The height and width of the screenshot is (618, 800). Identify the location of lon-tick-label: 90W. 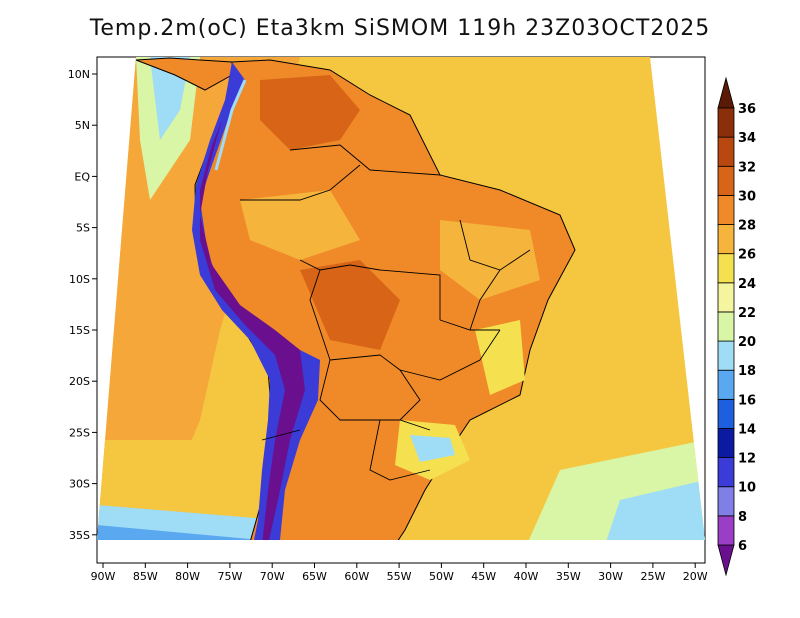
(103, 576).